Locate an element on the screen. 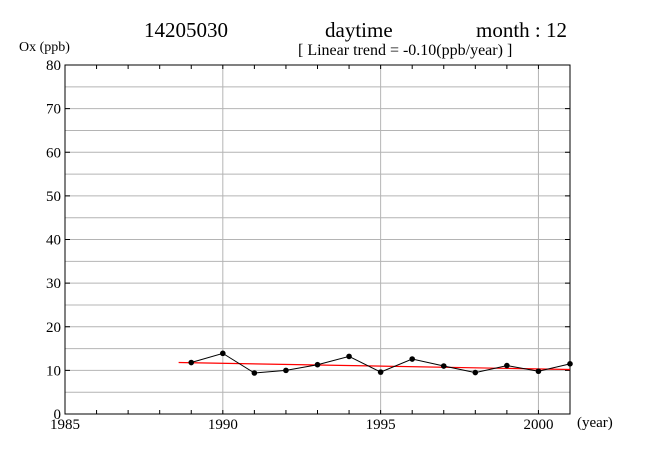  x-axis-unit: (year) is located at coordinates (595, 423).